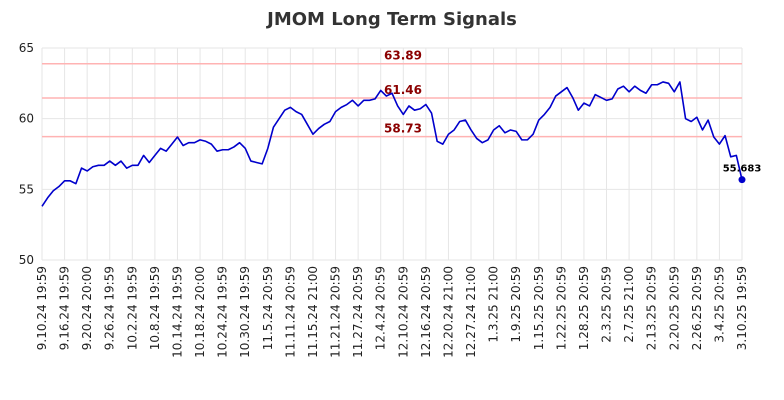 Image resolution: width=784 pixels, height=400 pixels. I want to click on x-tick-label: 2.26.25 20:59, so click(697, 308).